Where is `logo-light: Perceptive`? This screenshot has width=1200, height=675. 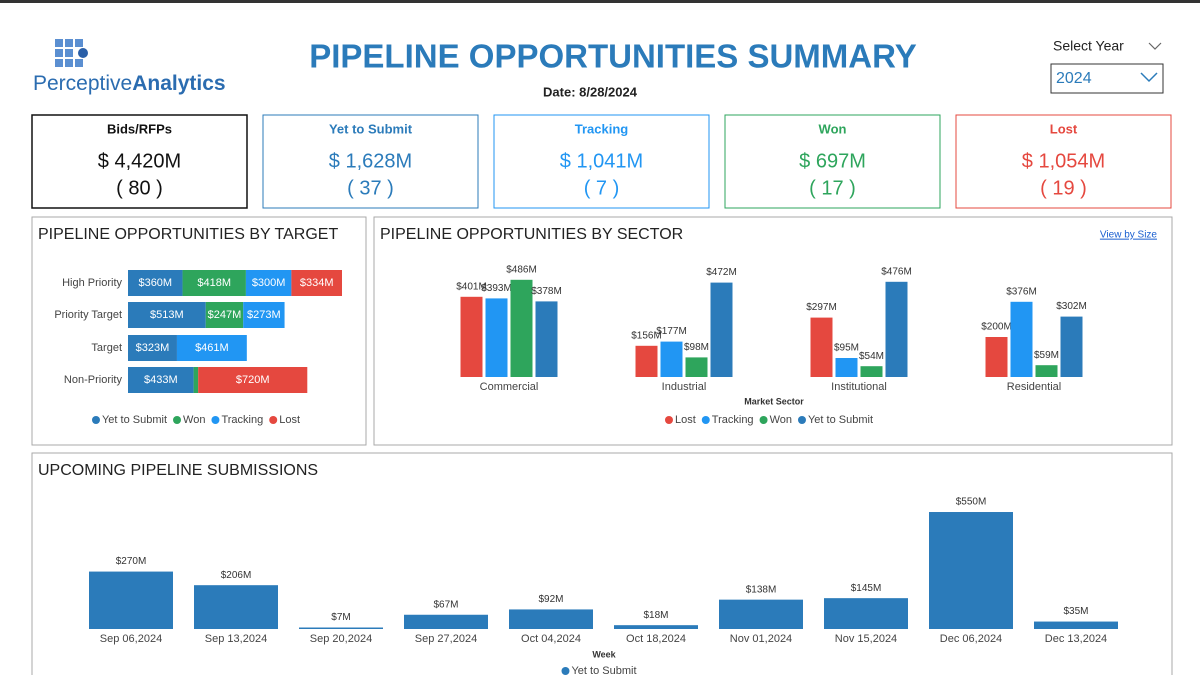
logo-light: Perceptive is located at coordinates (82, 83).